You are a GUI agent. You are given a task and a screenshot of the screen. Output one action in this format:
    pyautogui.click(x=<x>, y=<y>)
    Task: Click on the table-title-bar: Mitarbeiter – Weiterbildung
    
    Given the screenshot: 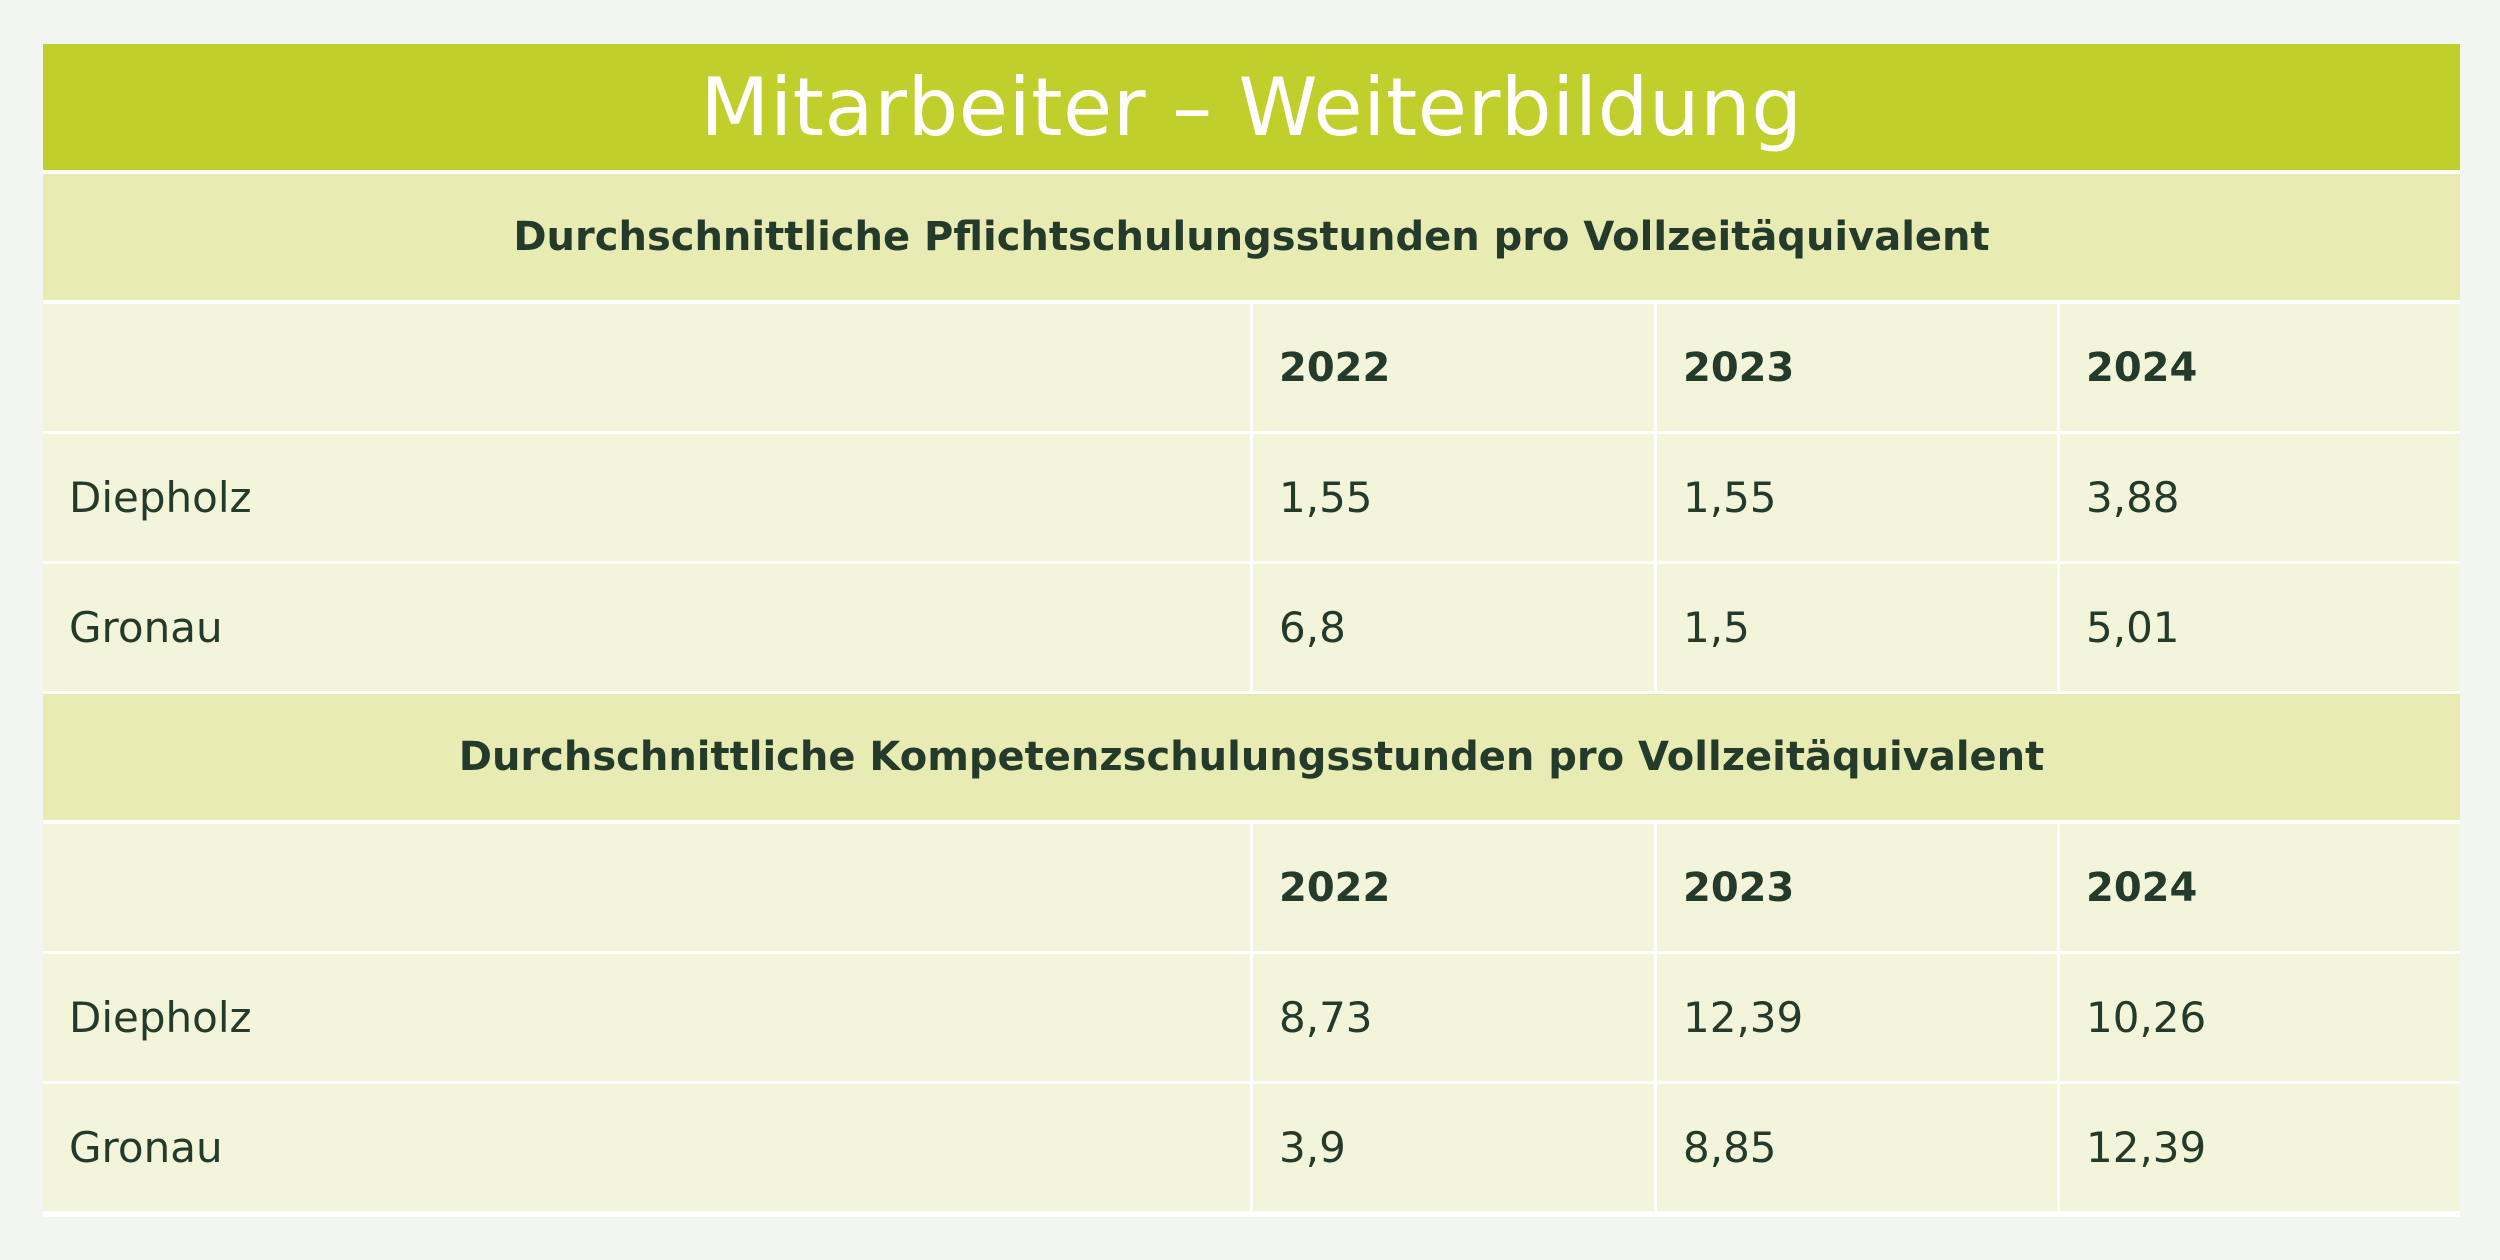 What is the action you would take?
    pyautogui.click(x=1251, y=107)
    